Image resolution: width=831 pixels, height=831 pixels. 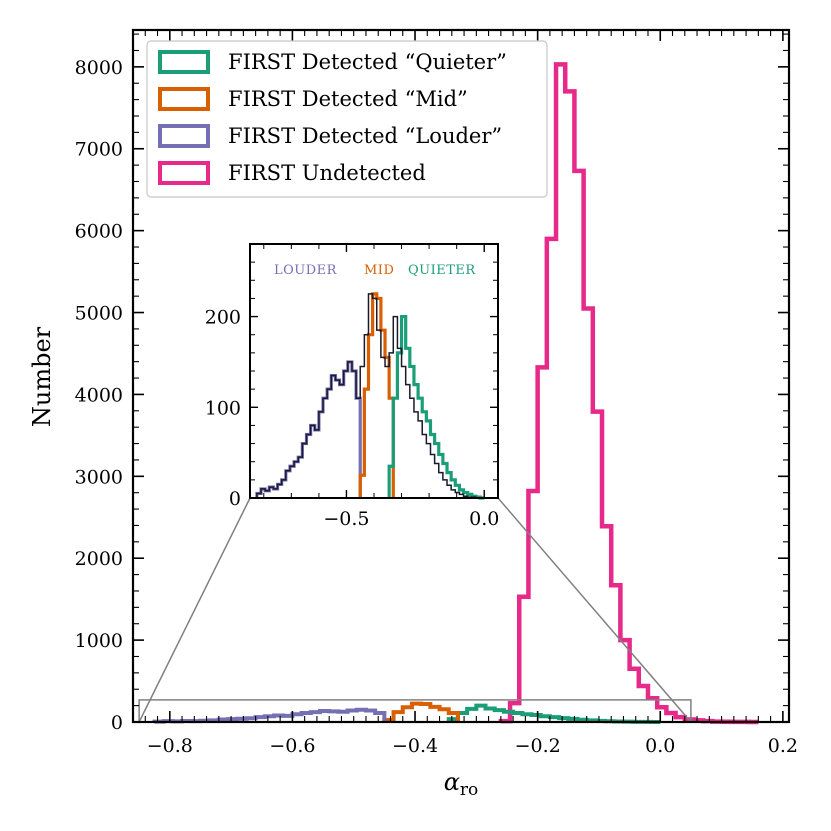 What do you see at coordinates (99, 395) in the screenshot?
I see `y-tick-label: 4000` at bounding box center [99, 395].